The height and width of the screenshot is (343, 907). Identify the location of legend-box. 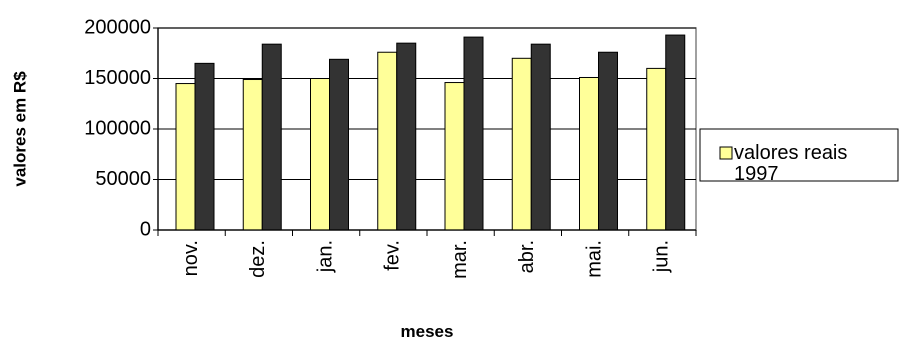
(799, 155).